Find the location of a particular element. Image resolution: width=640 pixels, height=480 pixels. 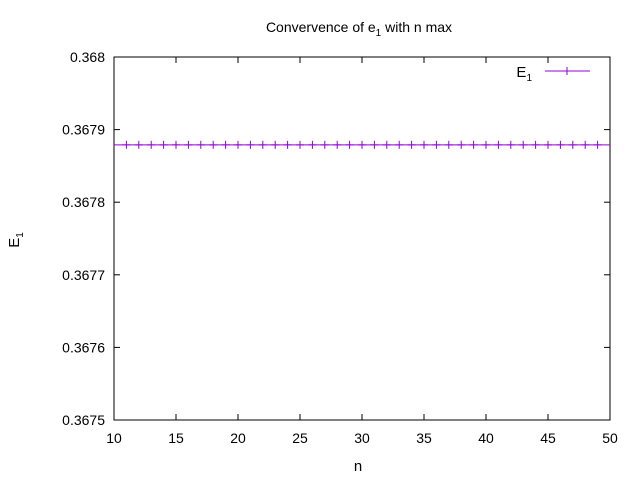

y-tick-label: 0.3677 is located at coordinates (83, 275).